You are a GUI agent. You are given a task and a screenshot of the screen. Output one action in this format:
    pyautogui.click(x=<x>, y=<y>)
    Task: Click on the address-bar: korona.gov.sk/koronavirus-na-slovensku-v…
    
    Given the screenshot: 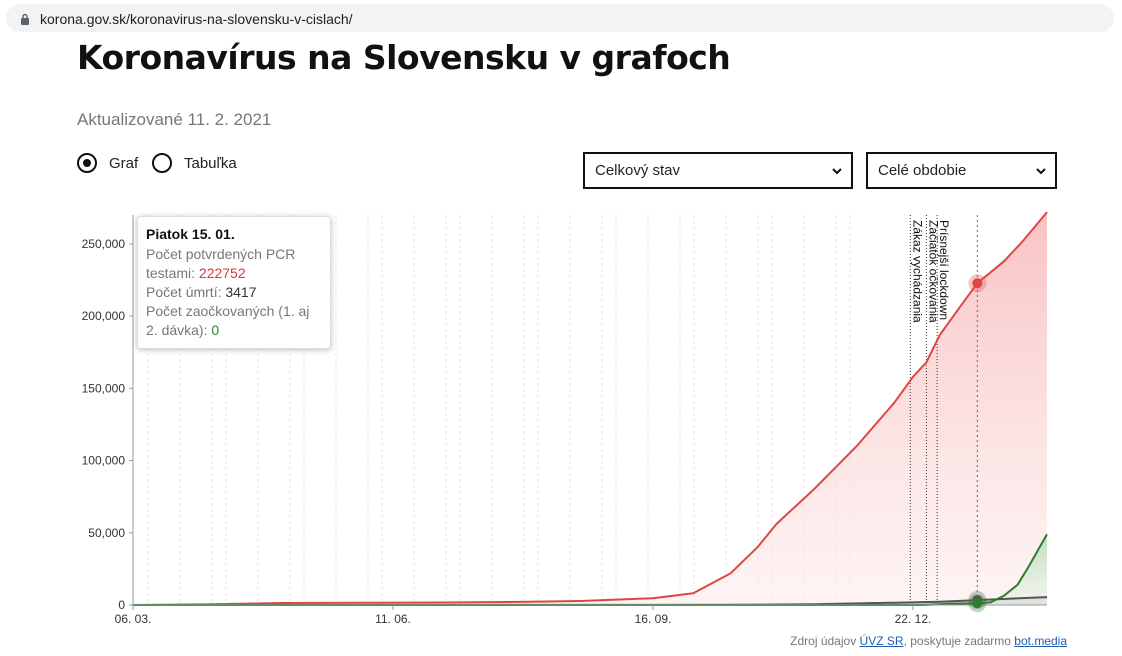 What is the action you would take?
    pyautogui.click(x=560, y=18)
    